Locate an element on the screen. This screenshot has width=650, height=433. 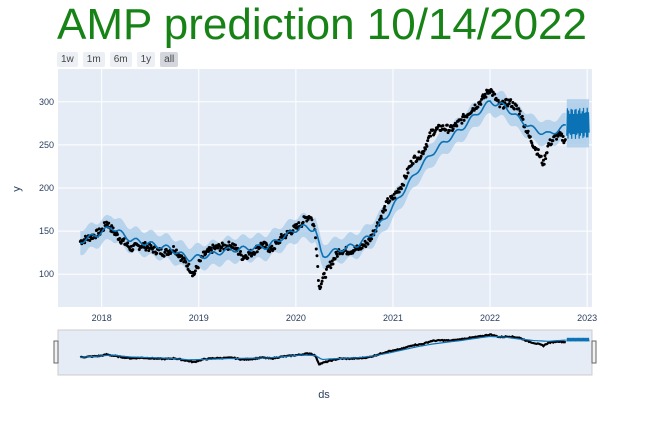
range-slider is located at coordinates (325, 352).